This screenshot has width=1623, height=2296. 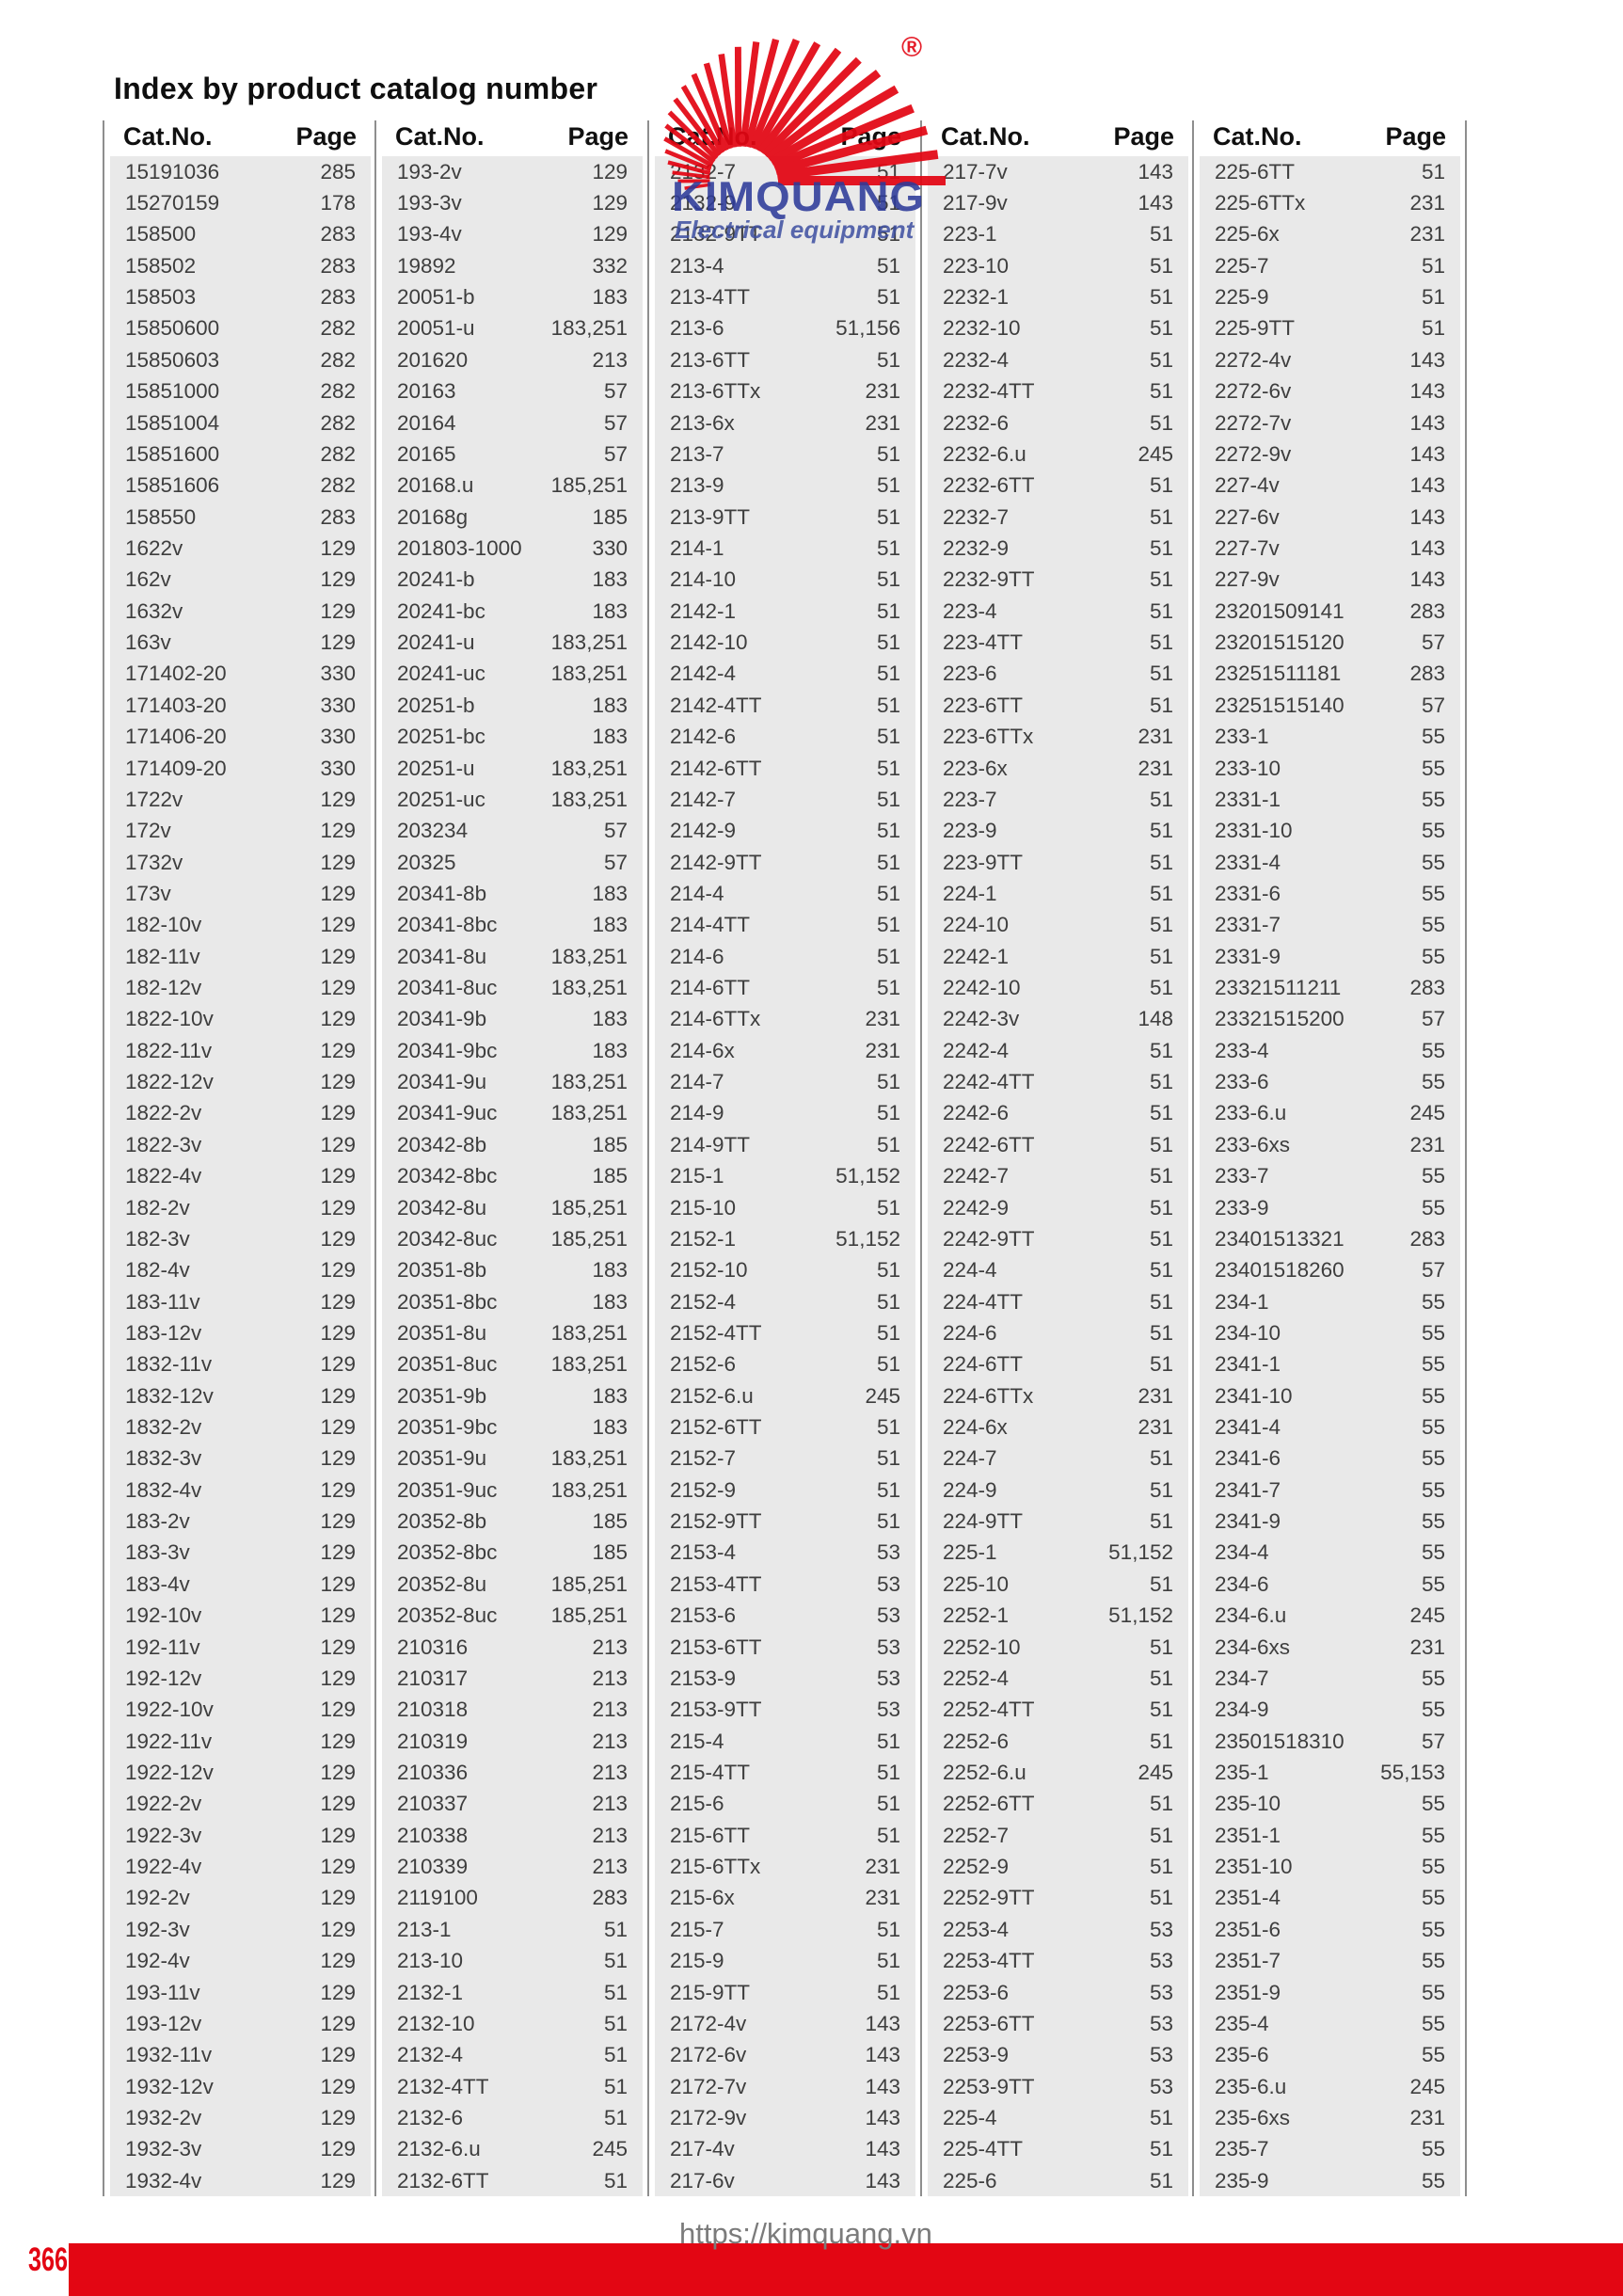 I want to click on cat-no: 233-6xs, so click(x=1253, y=1144).